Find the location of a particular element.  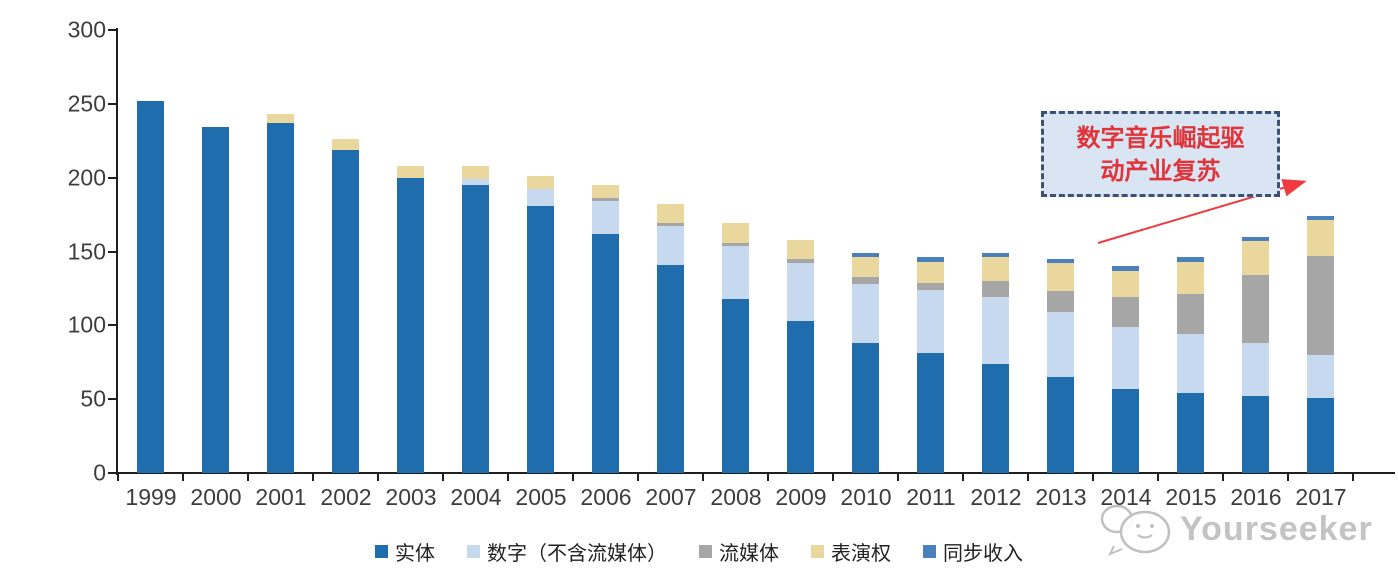

legend-label: 流媒体 is located at coordinates (749, 553).